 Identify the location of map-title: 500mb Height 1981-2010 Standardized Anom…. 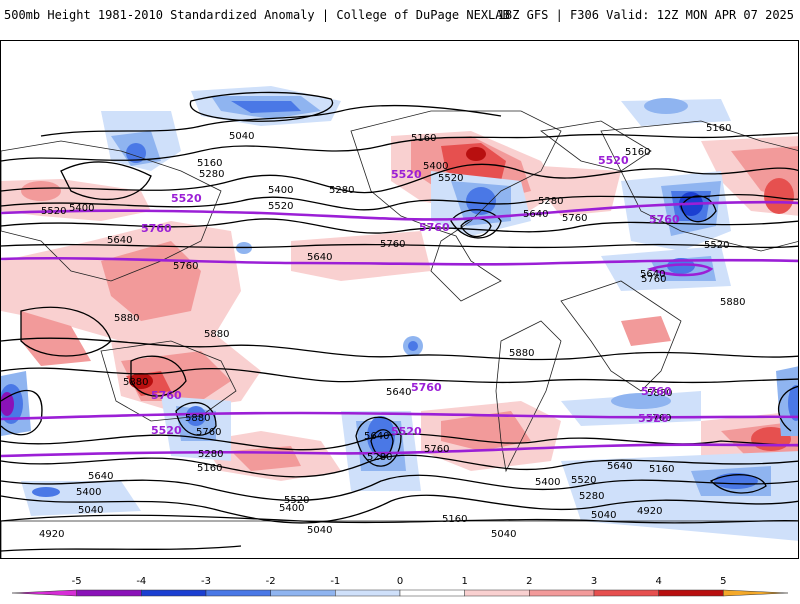
(257, 15).